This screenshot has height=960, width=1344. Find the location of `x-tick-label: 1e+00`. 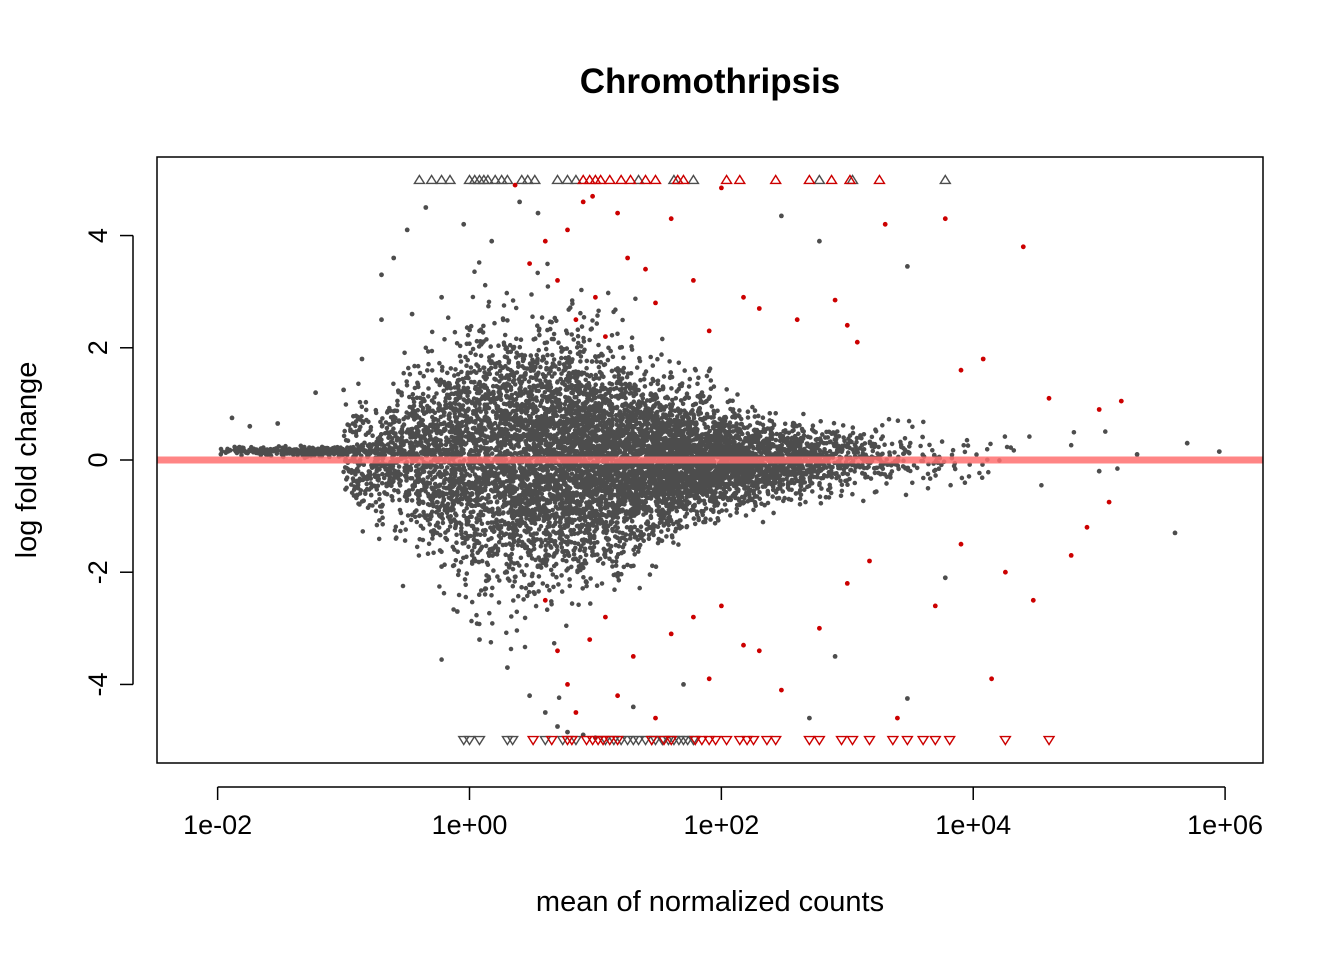

x-tick-label: 1e+00 is located at coordinates (470, 825).